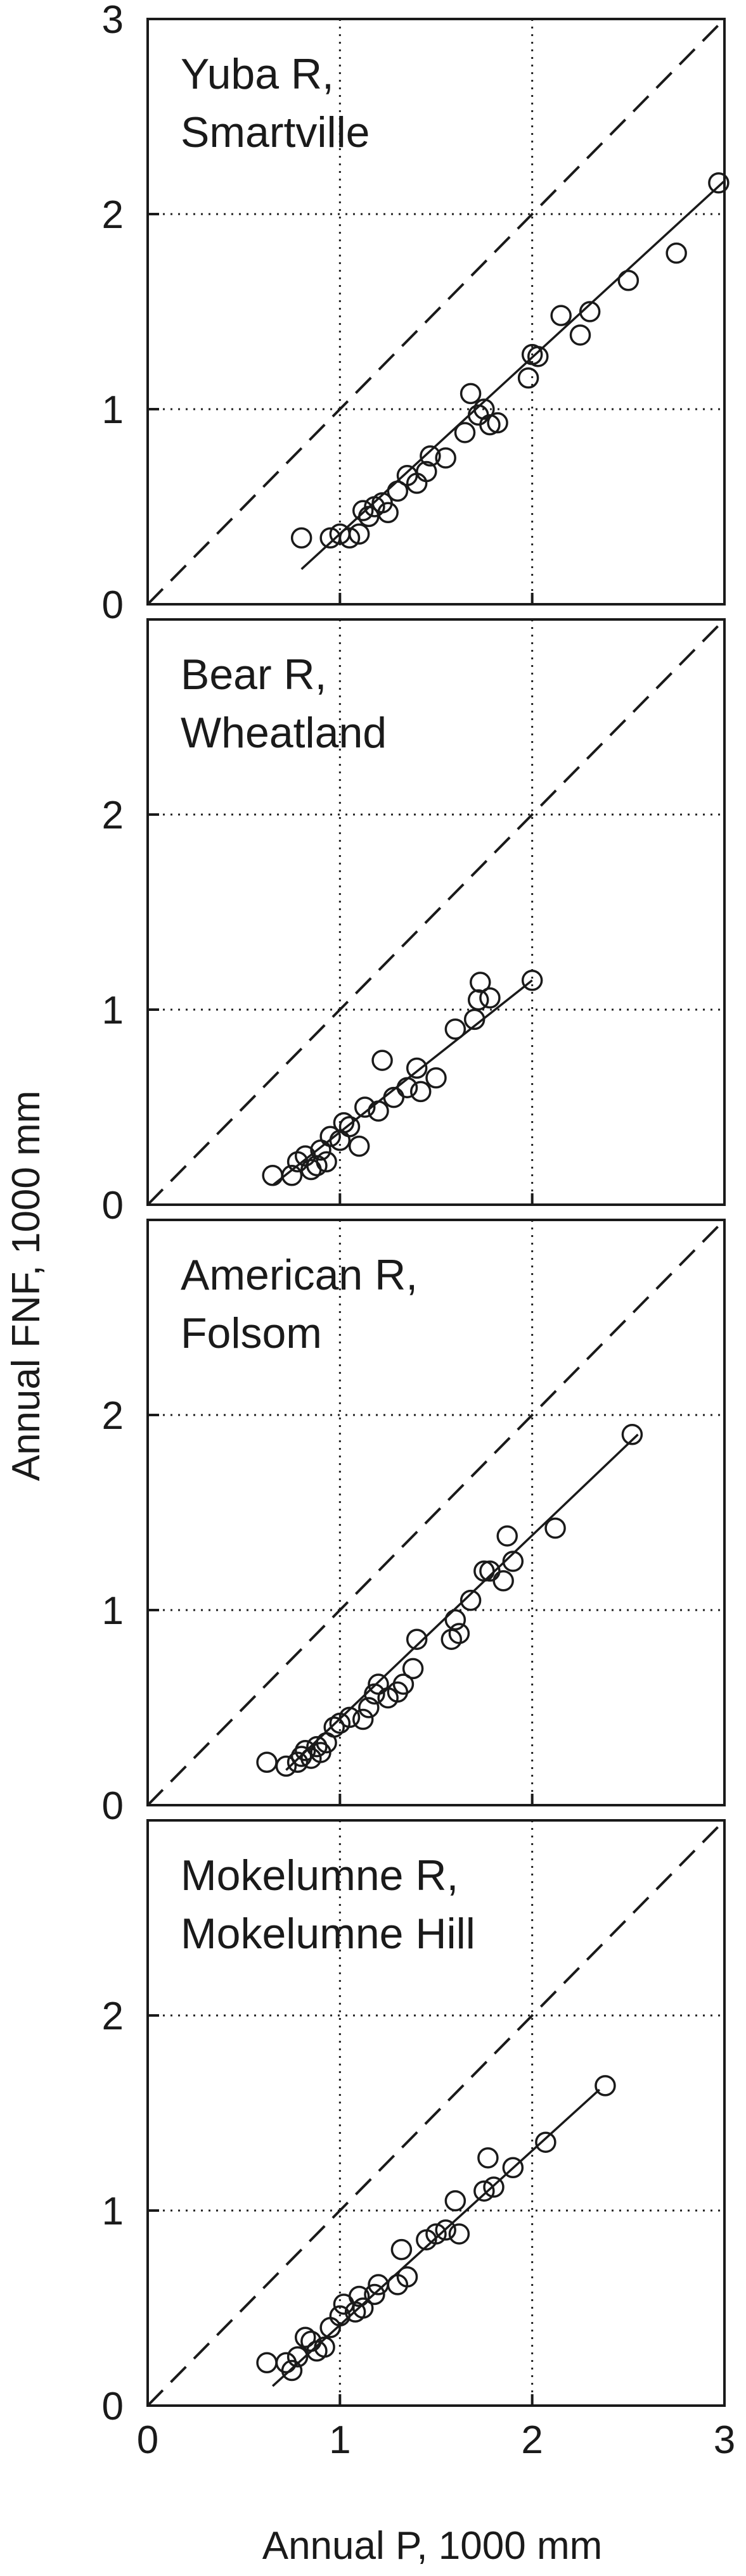 The image size is (746, 2576). What do you see at coordinates (251, 1333) in the screenshot?
I see `panel-title-line: Folsom` at bounding box center [251, 1333].